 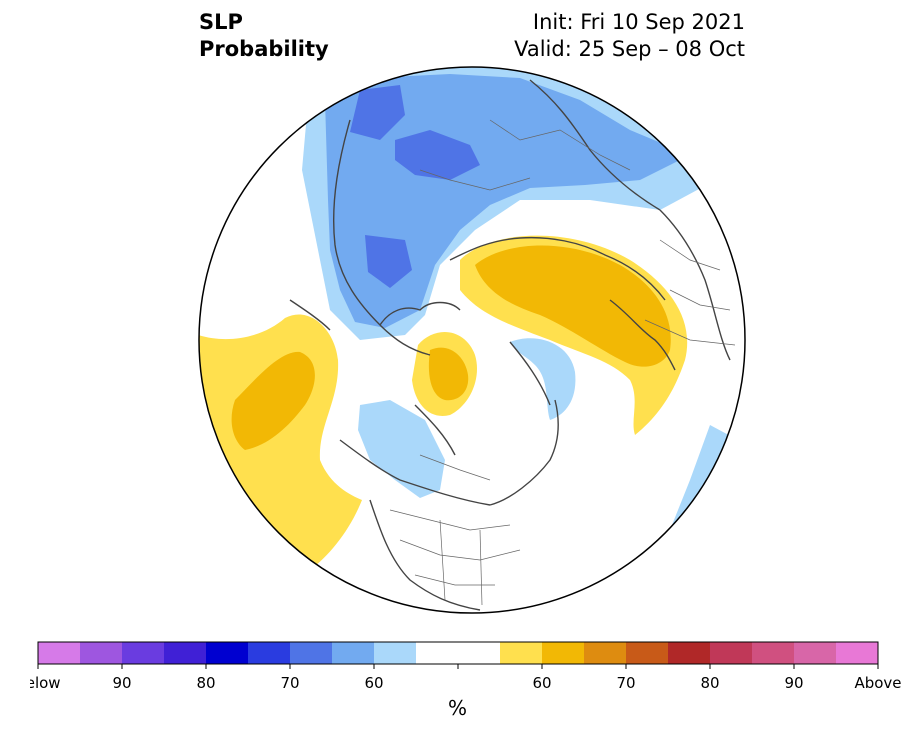 I want to click on prob-below-70-region-north, so click(x=377, y=112).